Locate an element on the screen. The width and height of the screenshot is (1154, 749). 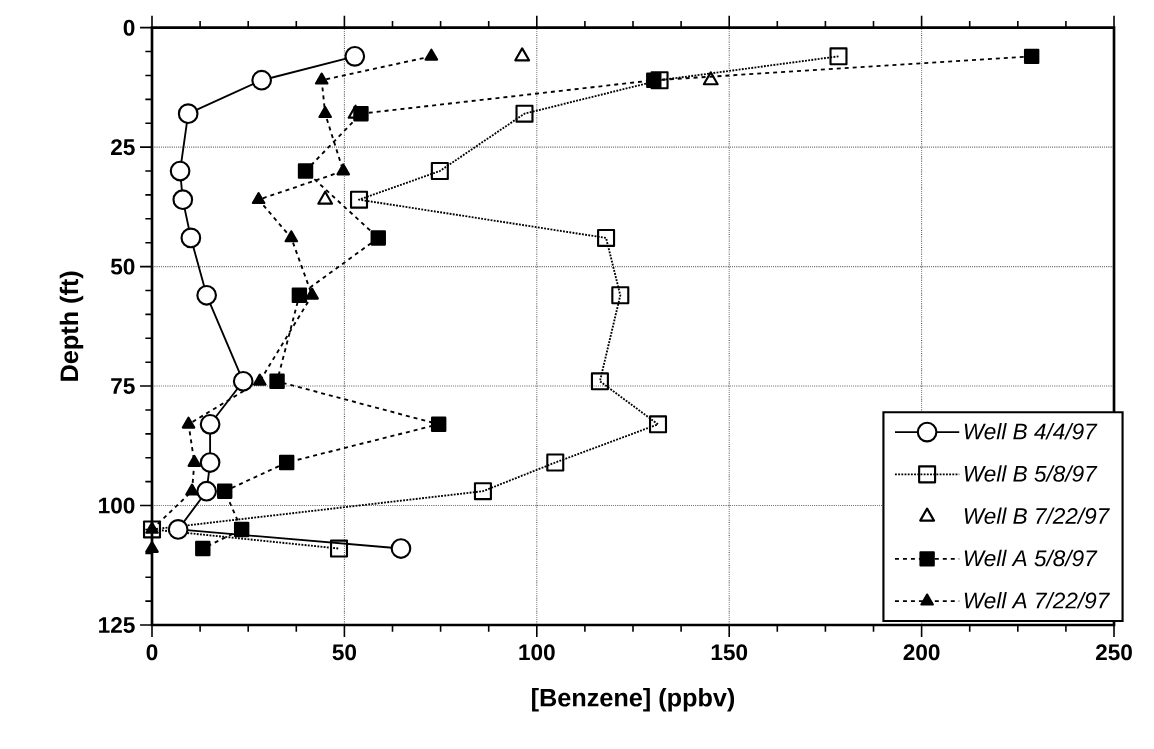
legend-label: Well B 4/4/97 is located at coordinates (1031, 431).